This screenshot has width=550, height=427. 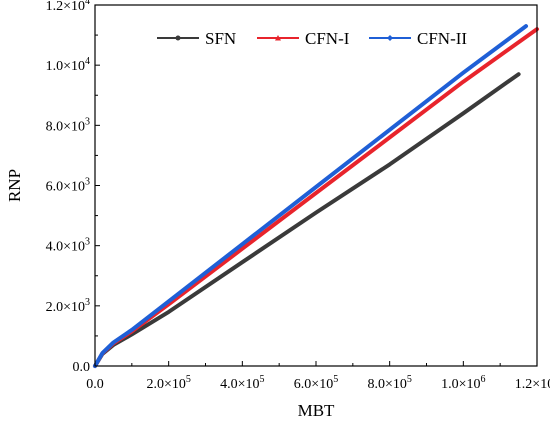 I want to click on x-axis-title: MBT, so click(x=316, y=410).